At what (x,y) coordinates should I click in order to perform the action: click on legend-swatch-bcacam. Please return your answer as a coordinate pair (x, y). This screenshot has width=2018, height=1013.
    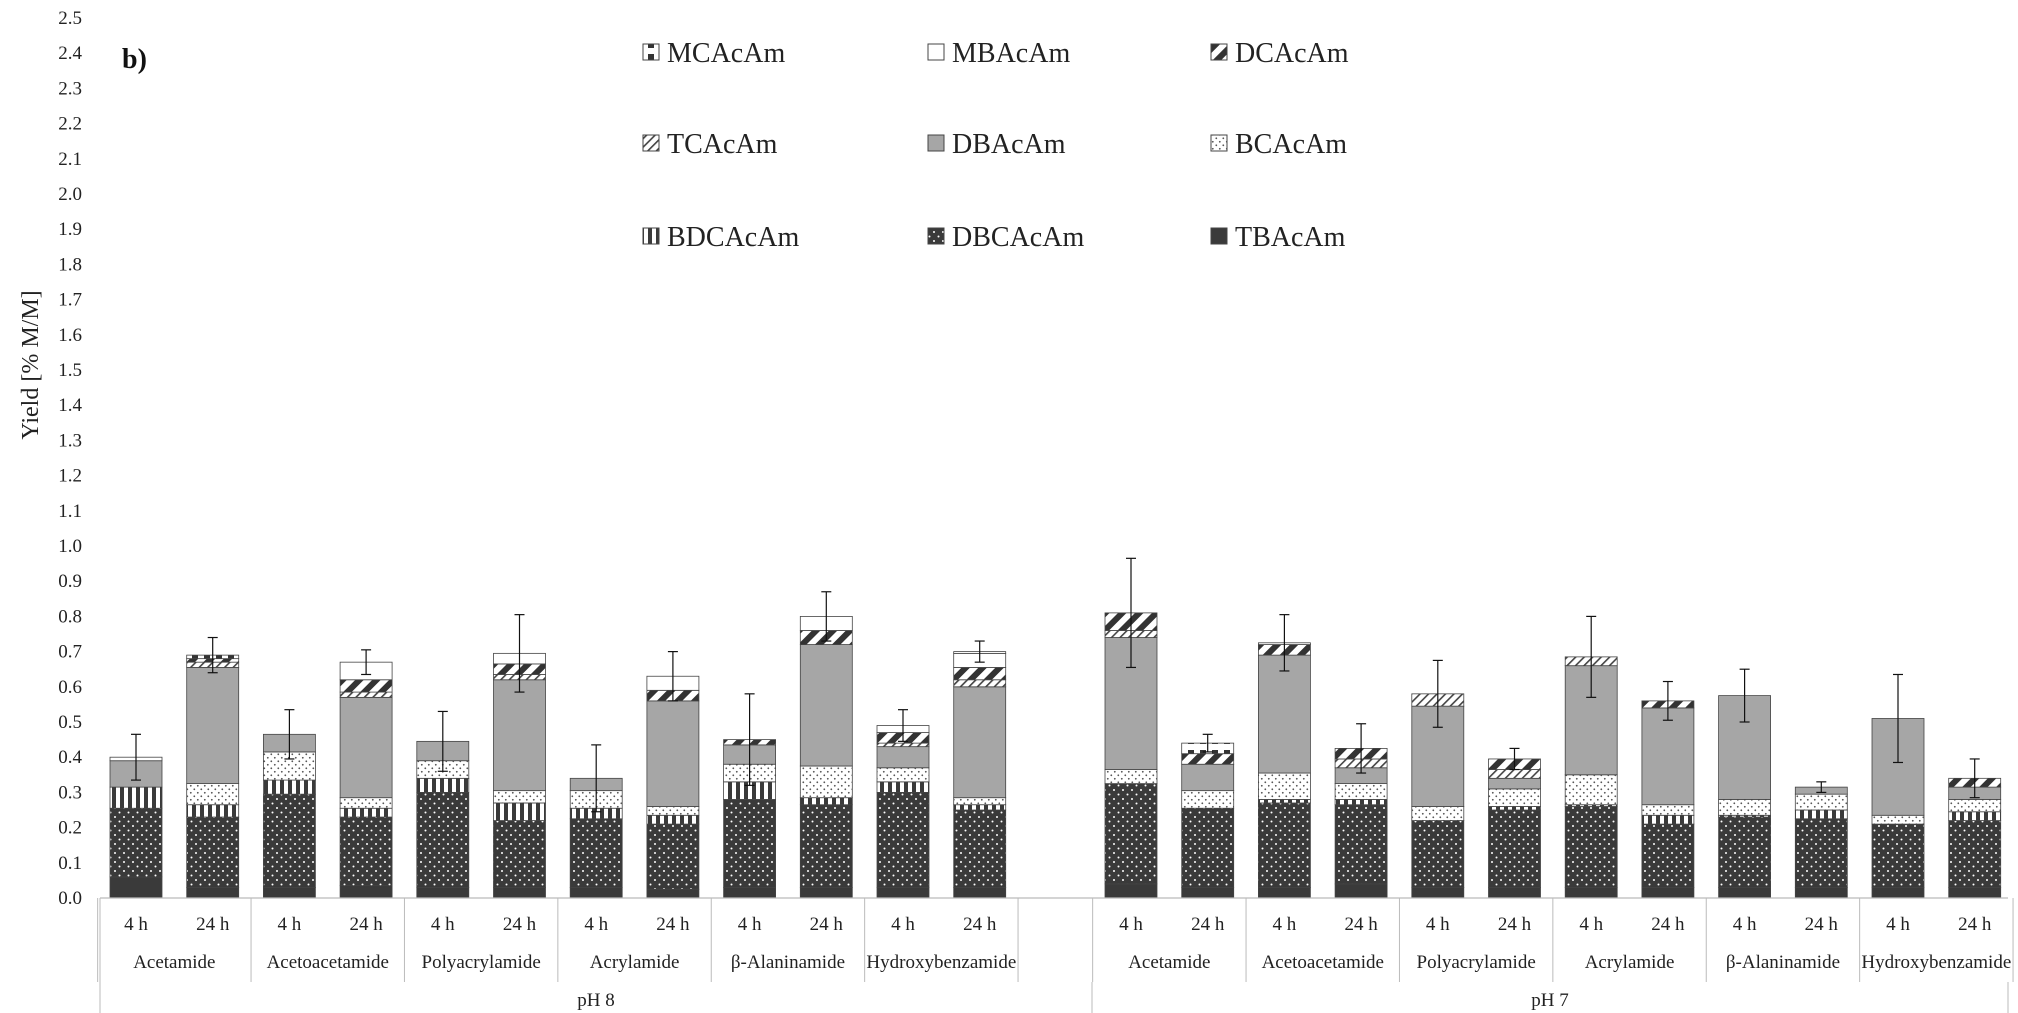
    Looking at the image, I should click on (1219, 143).